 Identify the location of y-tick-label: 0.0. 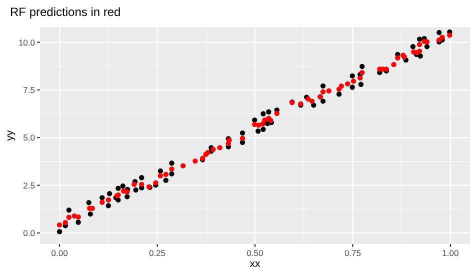
(29, 233).